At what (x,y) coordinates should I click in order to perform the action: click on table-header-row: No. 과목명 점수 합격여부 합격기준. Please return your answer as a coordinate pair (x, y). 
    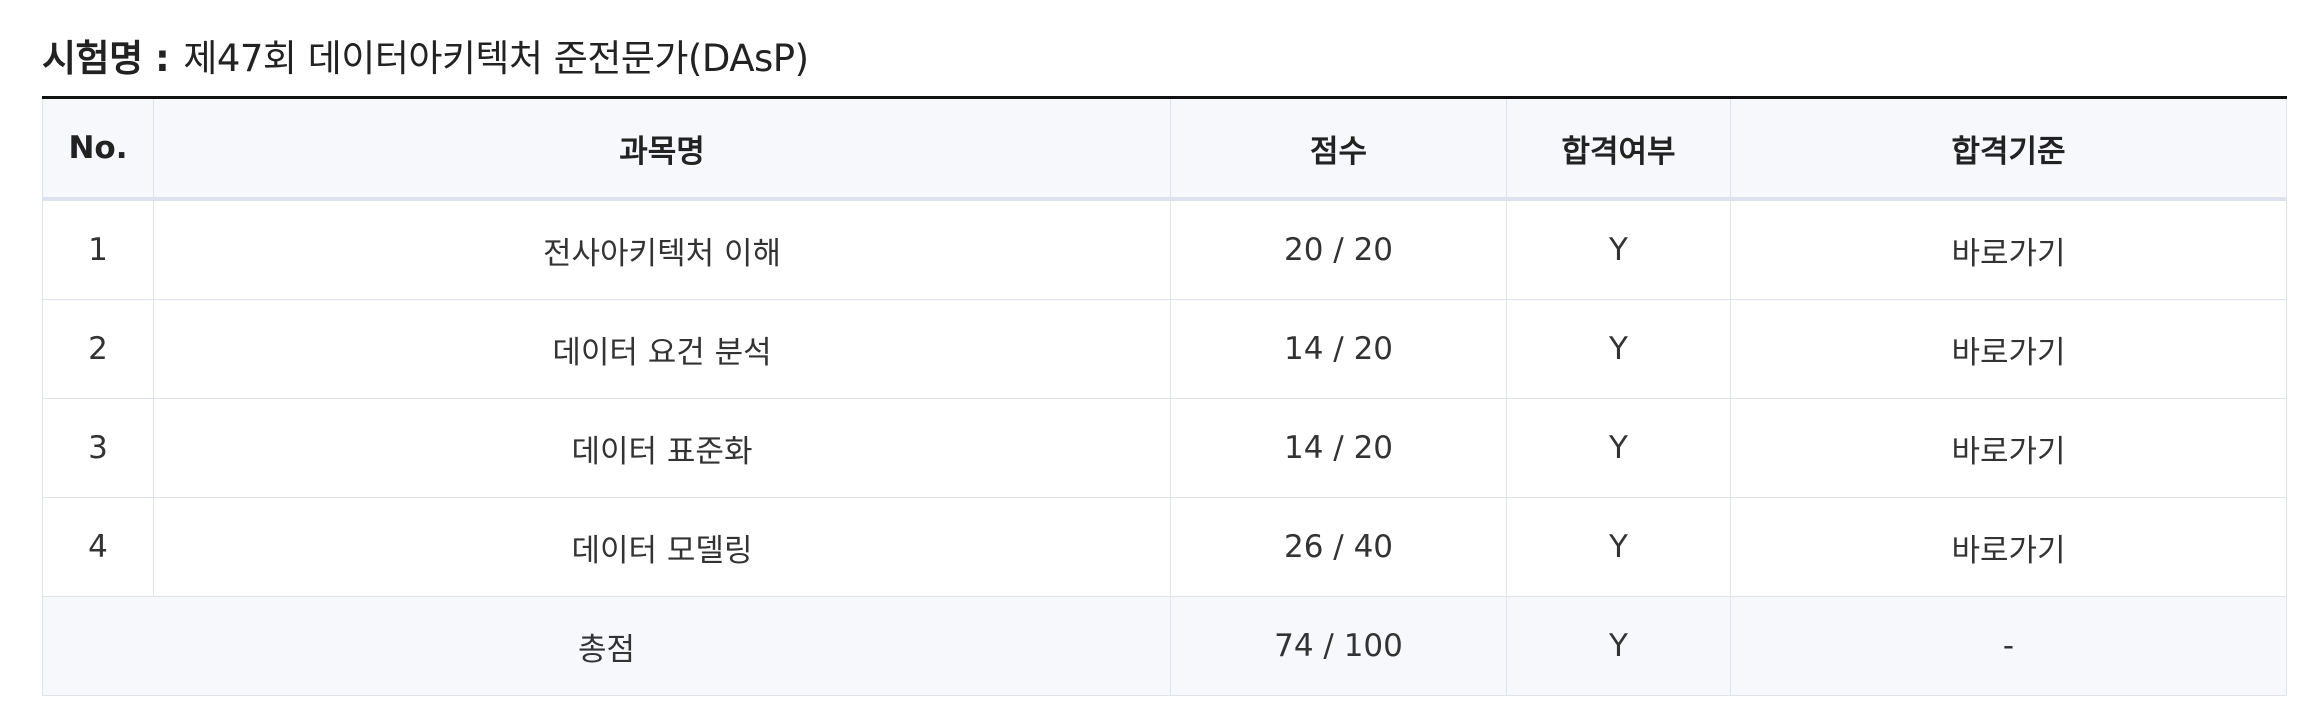
    Looking at the image, I should click on (1164, 149).